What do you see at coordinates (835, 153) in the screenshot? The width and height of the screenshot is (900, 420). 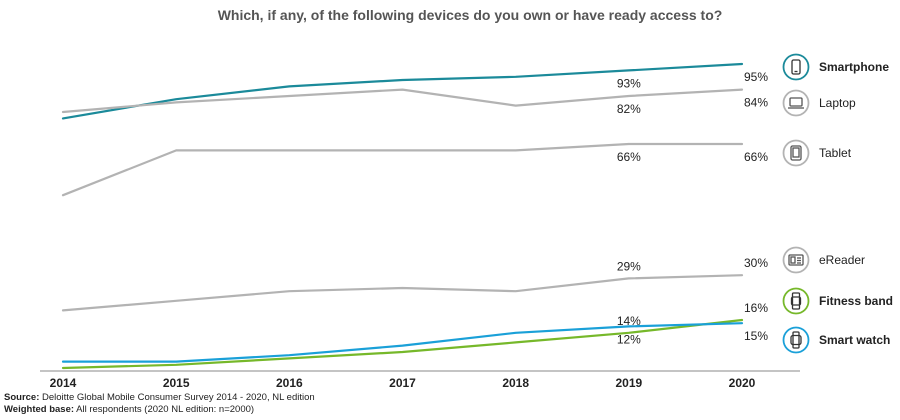 I see `legend-label: Tablet` at bounding box center [835, 153].